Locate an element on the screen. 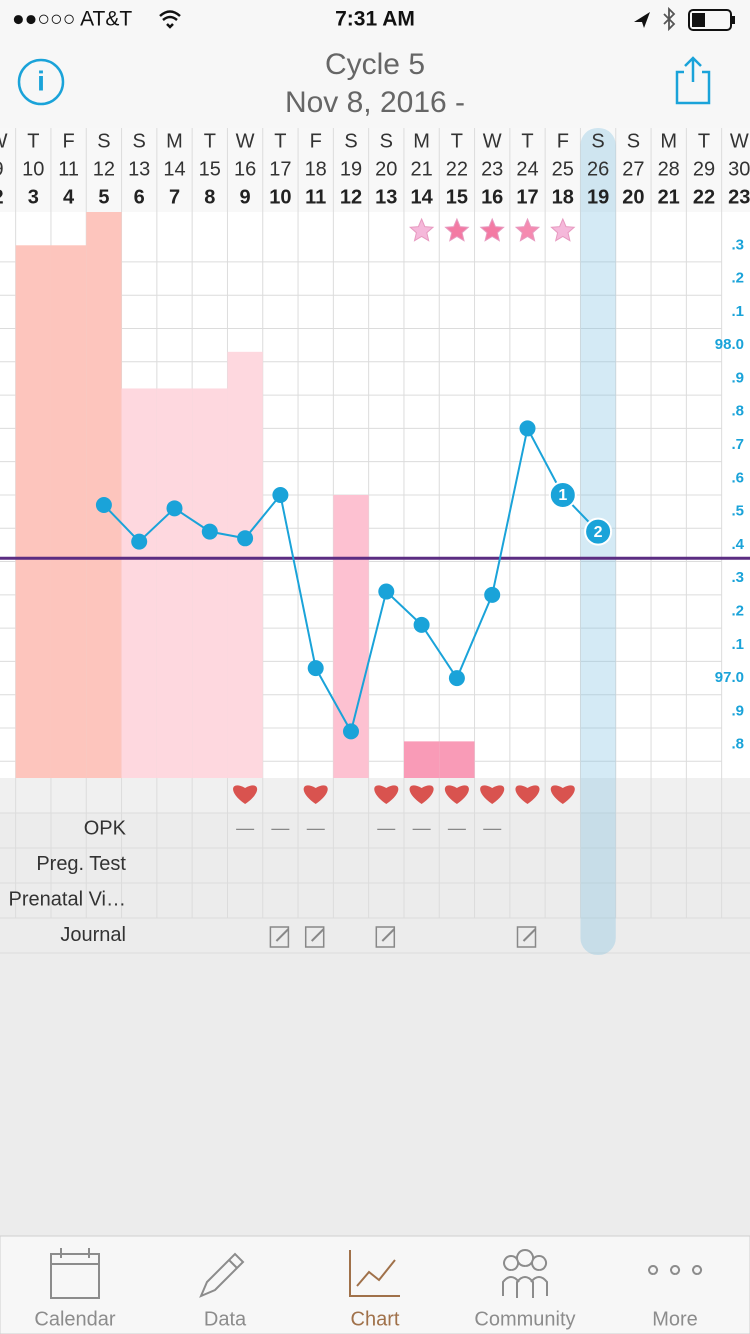  journal-pen is located at coordinates (388, 935).